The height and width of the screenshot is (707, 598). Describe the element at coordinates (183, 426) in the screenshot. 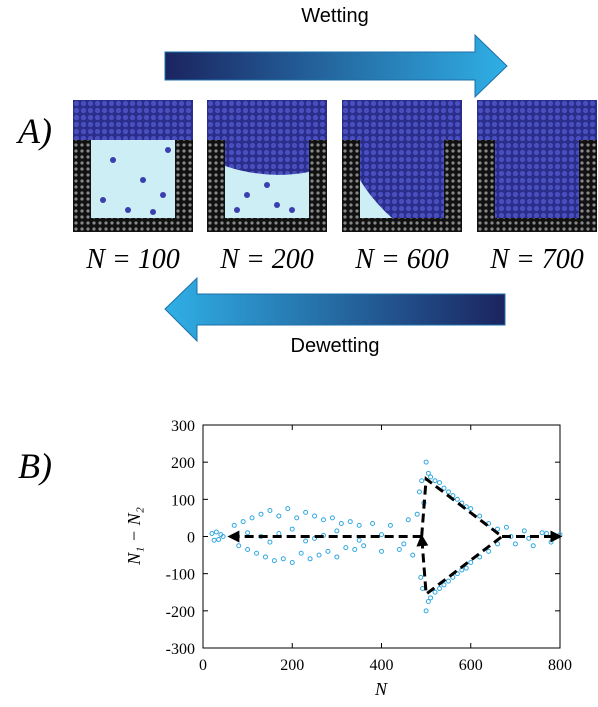

I see `y-tick-label: 300` at that location.